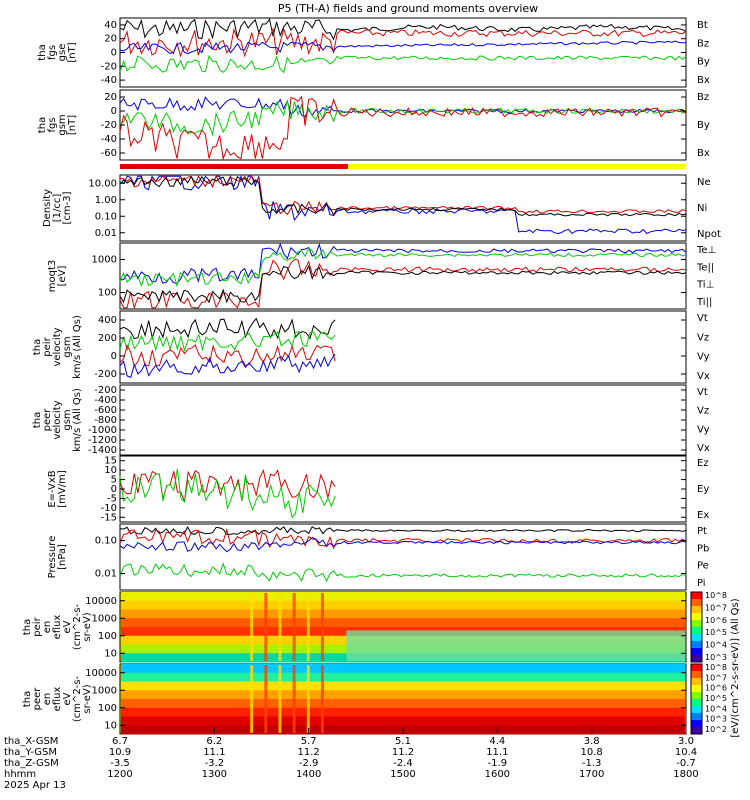  What do you see at coordinates (703, 429) in the screenshot?
I see `legend-entry: Vy` at bounding box center [703, 429].